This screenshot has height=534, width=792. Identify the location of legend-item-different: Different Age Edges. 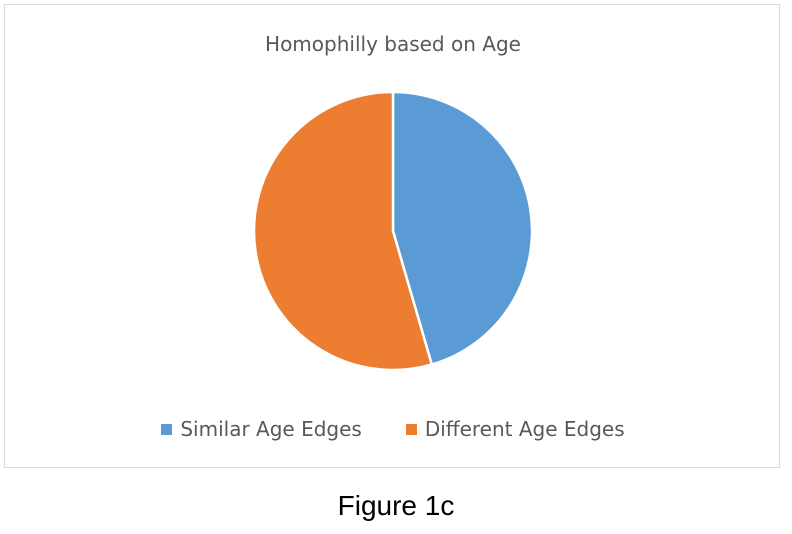
(515, 429).